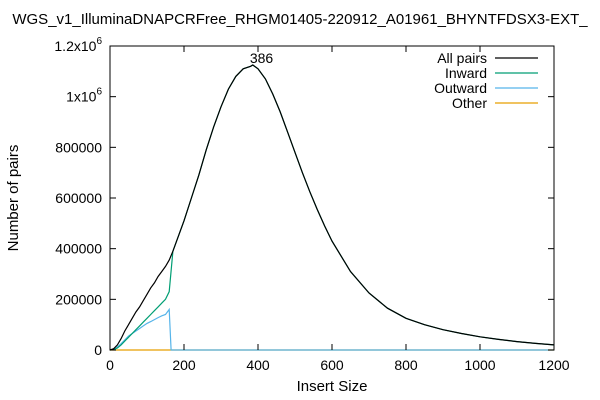 This screenshot has width=600, height=400. Describe the element at coordinates (13, 198) in the screenshot. I see `y-axis-label: Number of pairs` at that location.